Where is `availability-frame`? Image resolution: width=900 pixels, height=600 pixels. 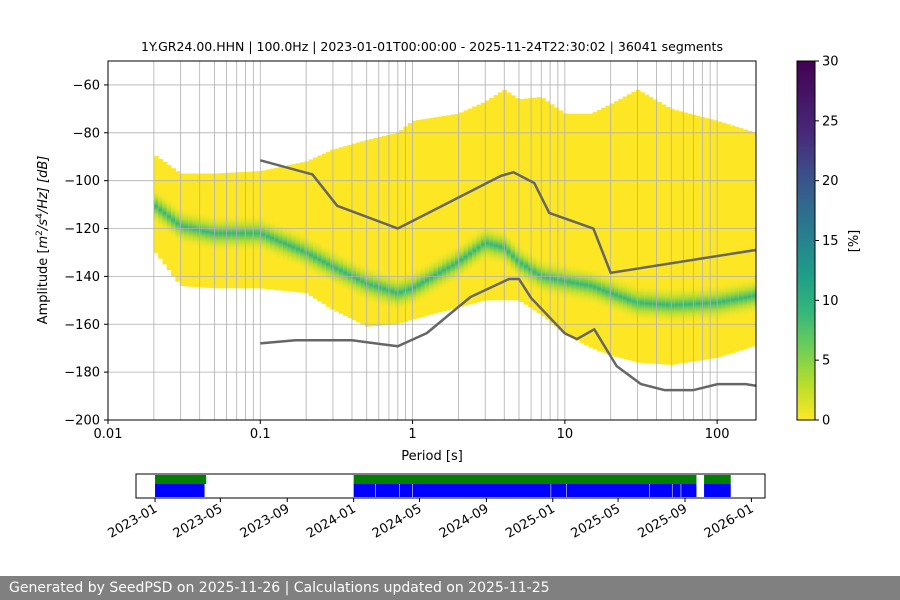 availability-frame is located at coordinates (450, 486).